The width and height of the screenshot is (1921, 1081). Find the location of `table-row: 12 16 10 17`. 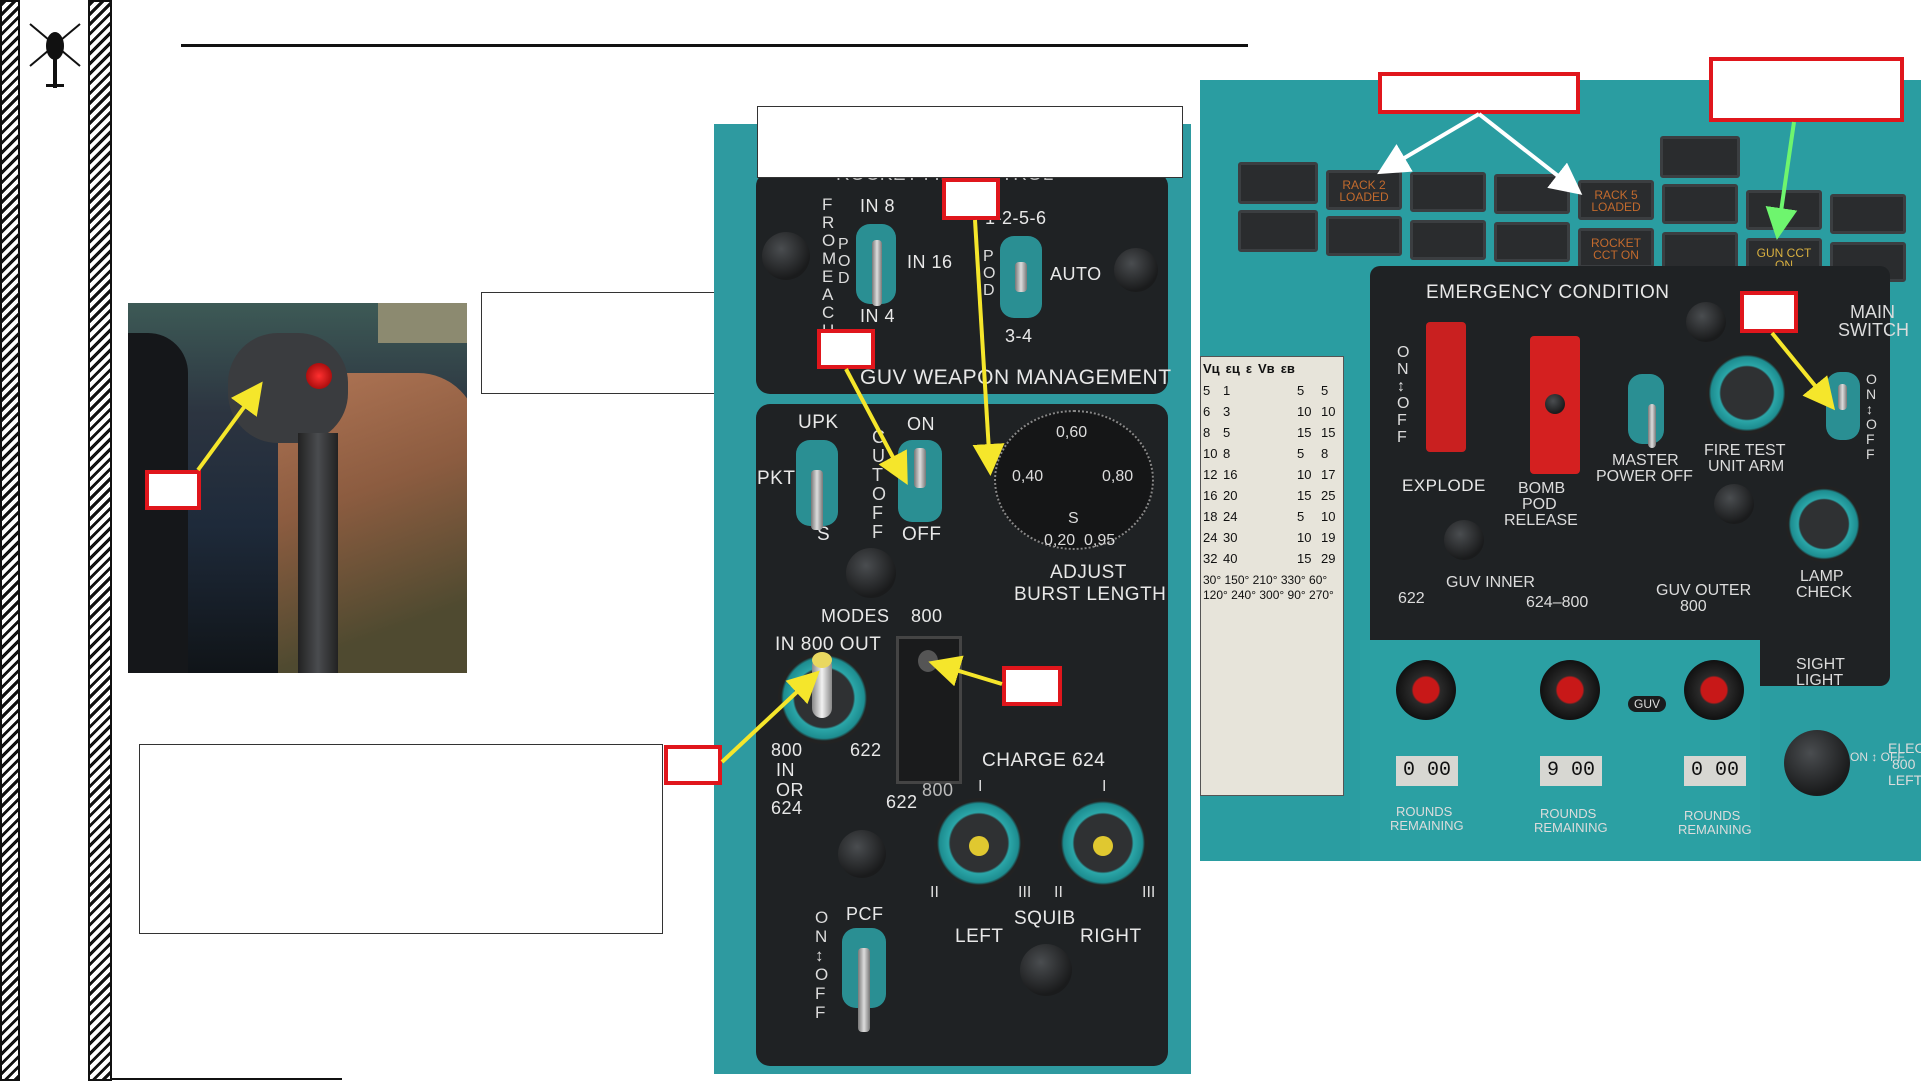

table-row: 12 16 10 17 is located at coordinates (1269, 474).